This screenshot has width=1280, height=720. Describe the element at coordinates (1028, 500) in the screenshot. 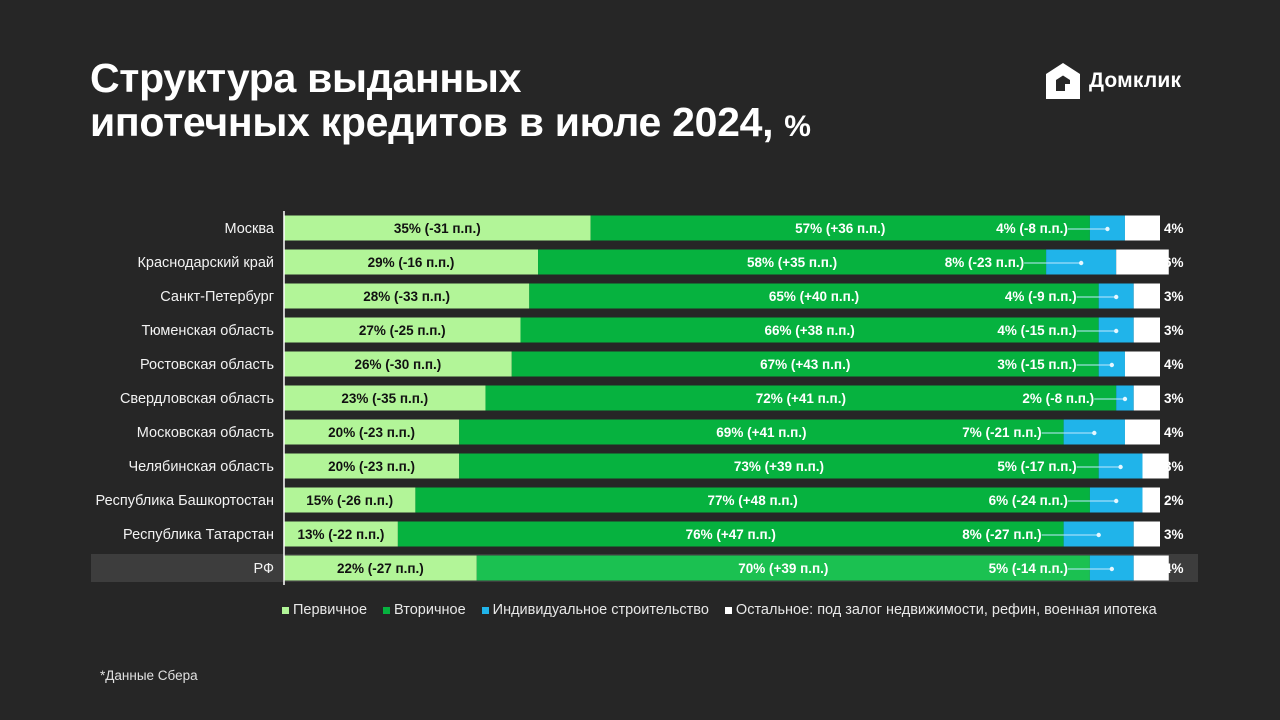

I see `data-label-individual: 6% (-24 п.п.)` at that location.